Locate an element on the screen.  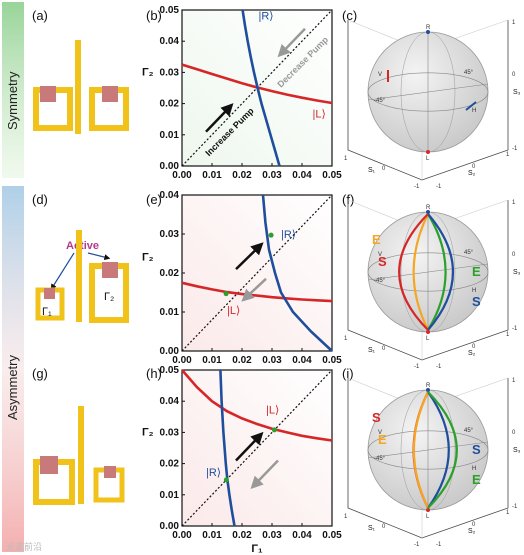
structure-g is located at coordinates (79, 455).